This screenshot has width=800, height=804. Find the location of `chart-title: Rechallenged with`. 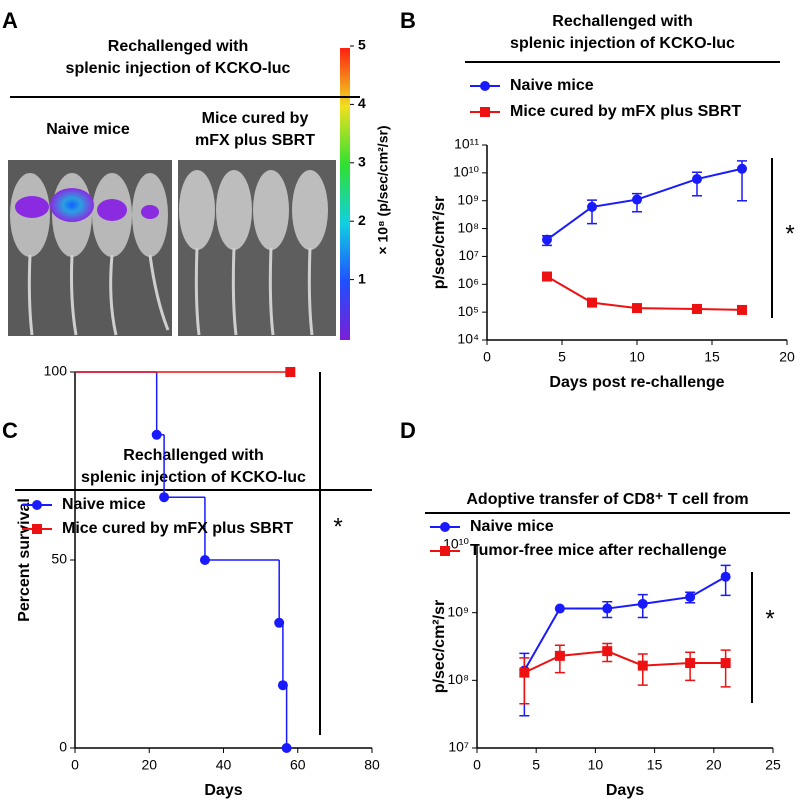

chart-title: Rechallenged with is located at coordinates (193, 455).